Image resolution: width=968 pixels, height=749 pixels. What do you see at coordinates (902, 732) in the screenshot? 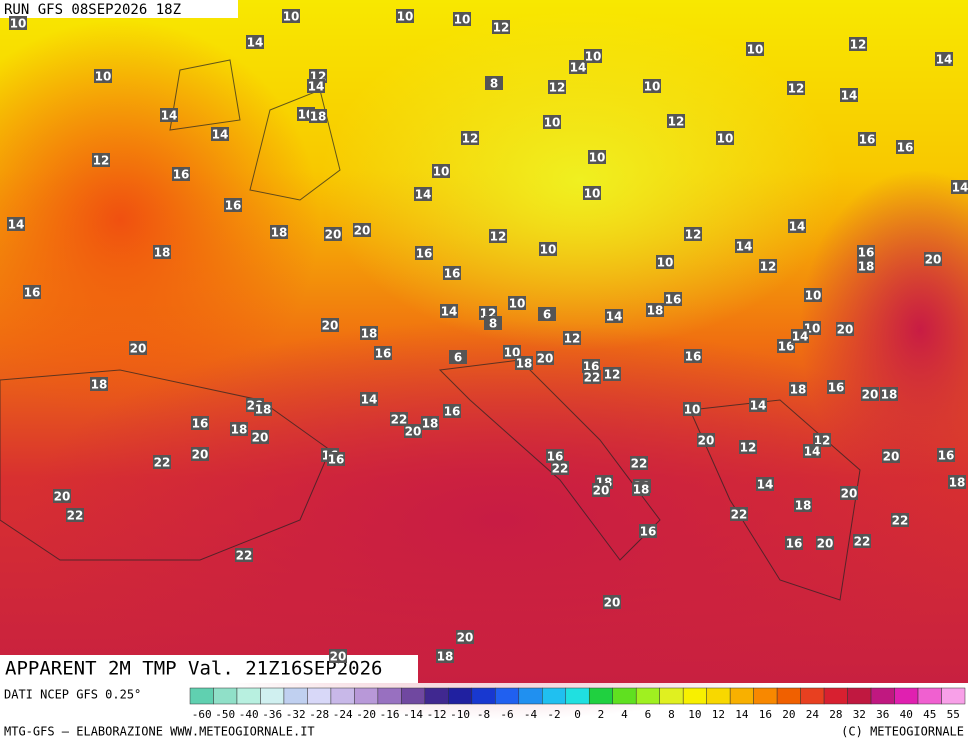
I see `footer-right: (C) METEOGIORNALE` at bounding box center [902, 732].